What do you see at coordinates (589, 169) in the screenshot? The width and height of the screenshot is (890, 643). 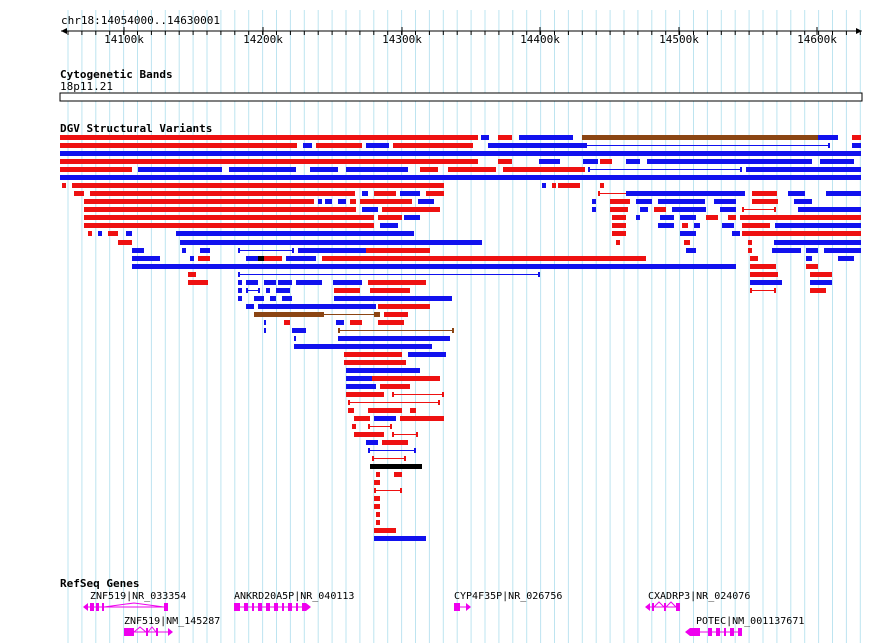 I see `sv-linked-loss-start` at bounding box center [589, 169].